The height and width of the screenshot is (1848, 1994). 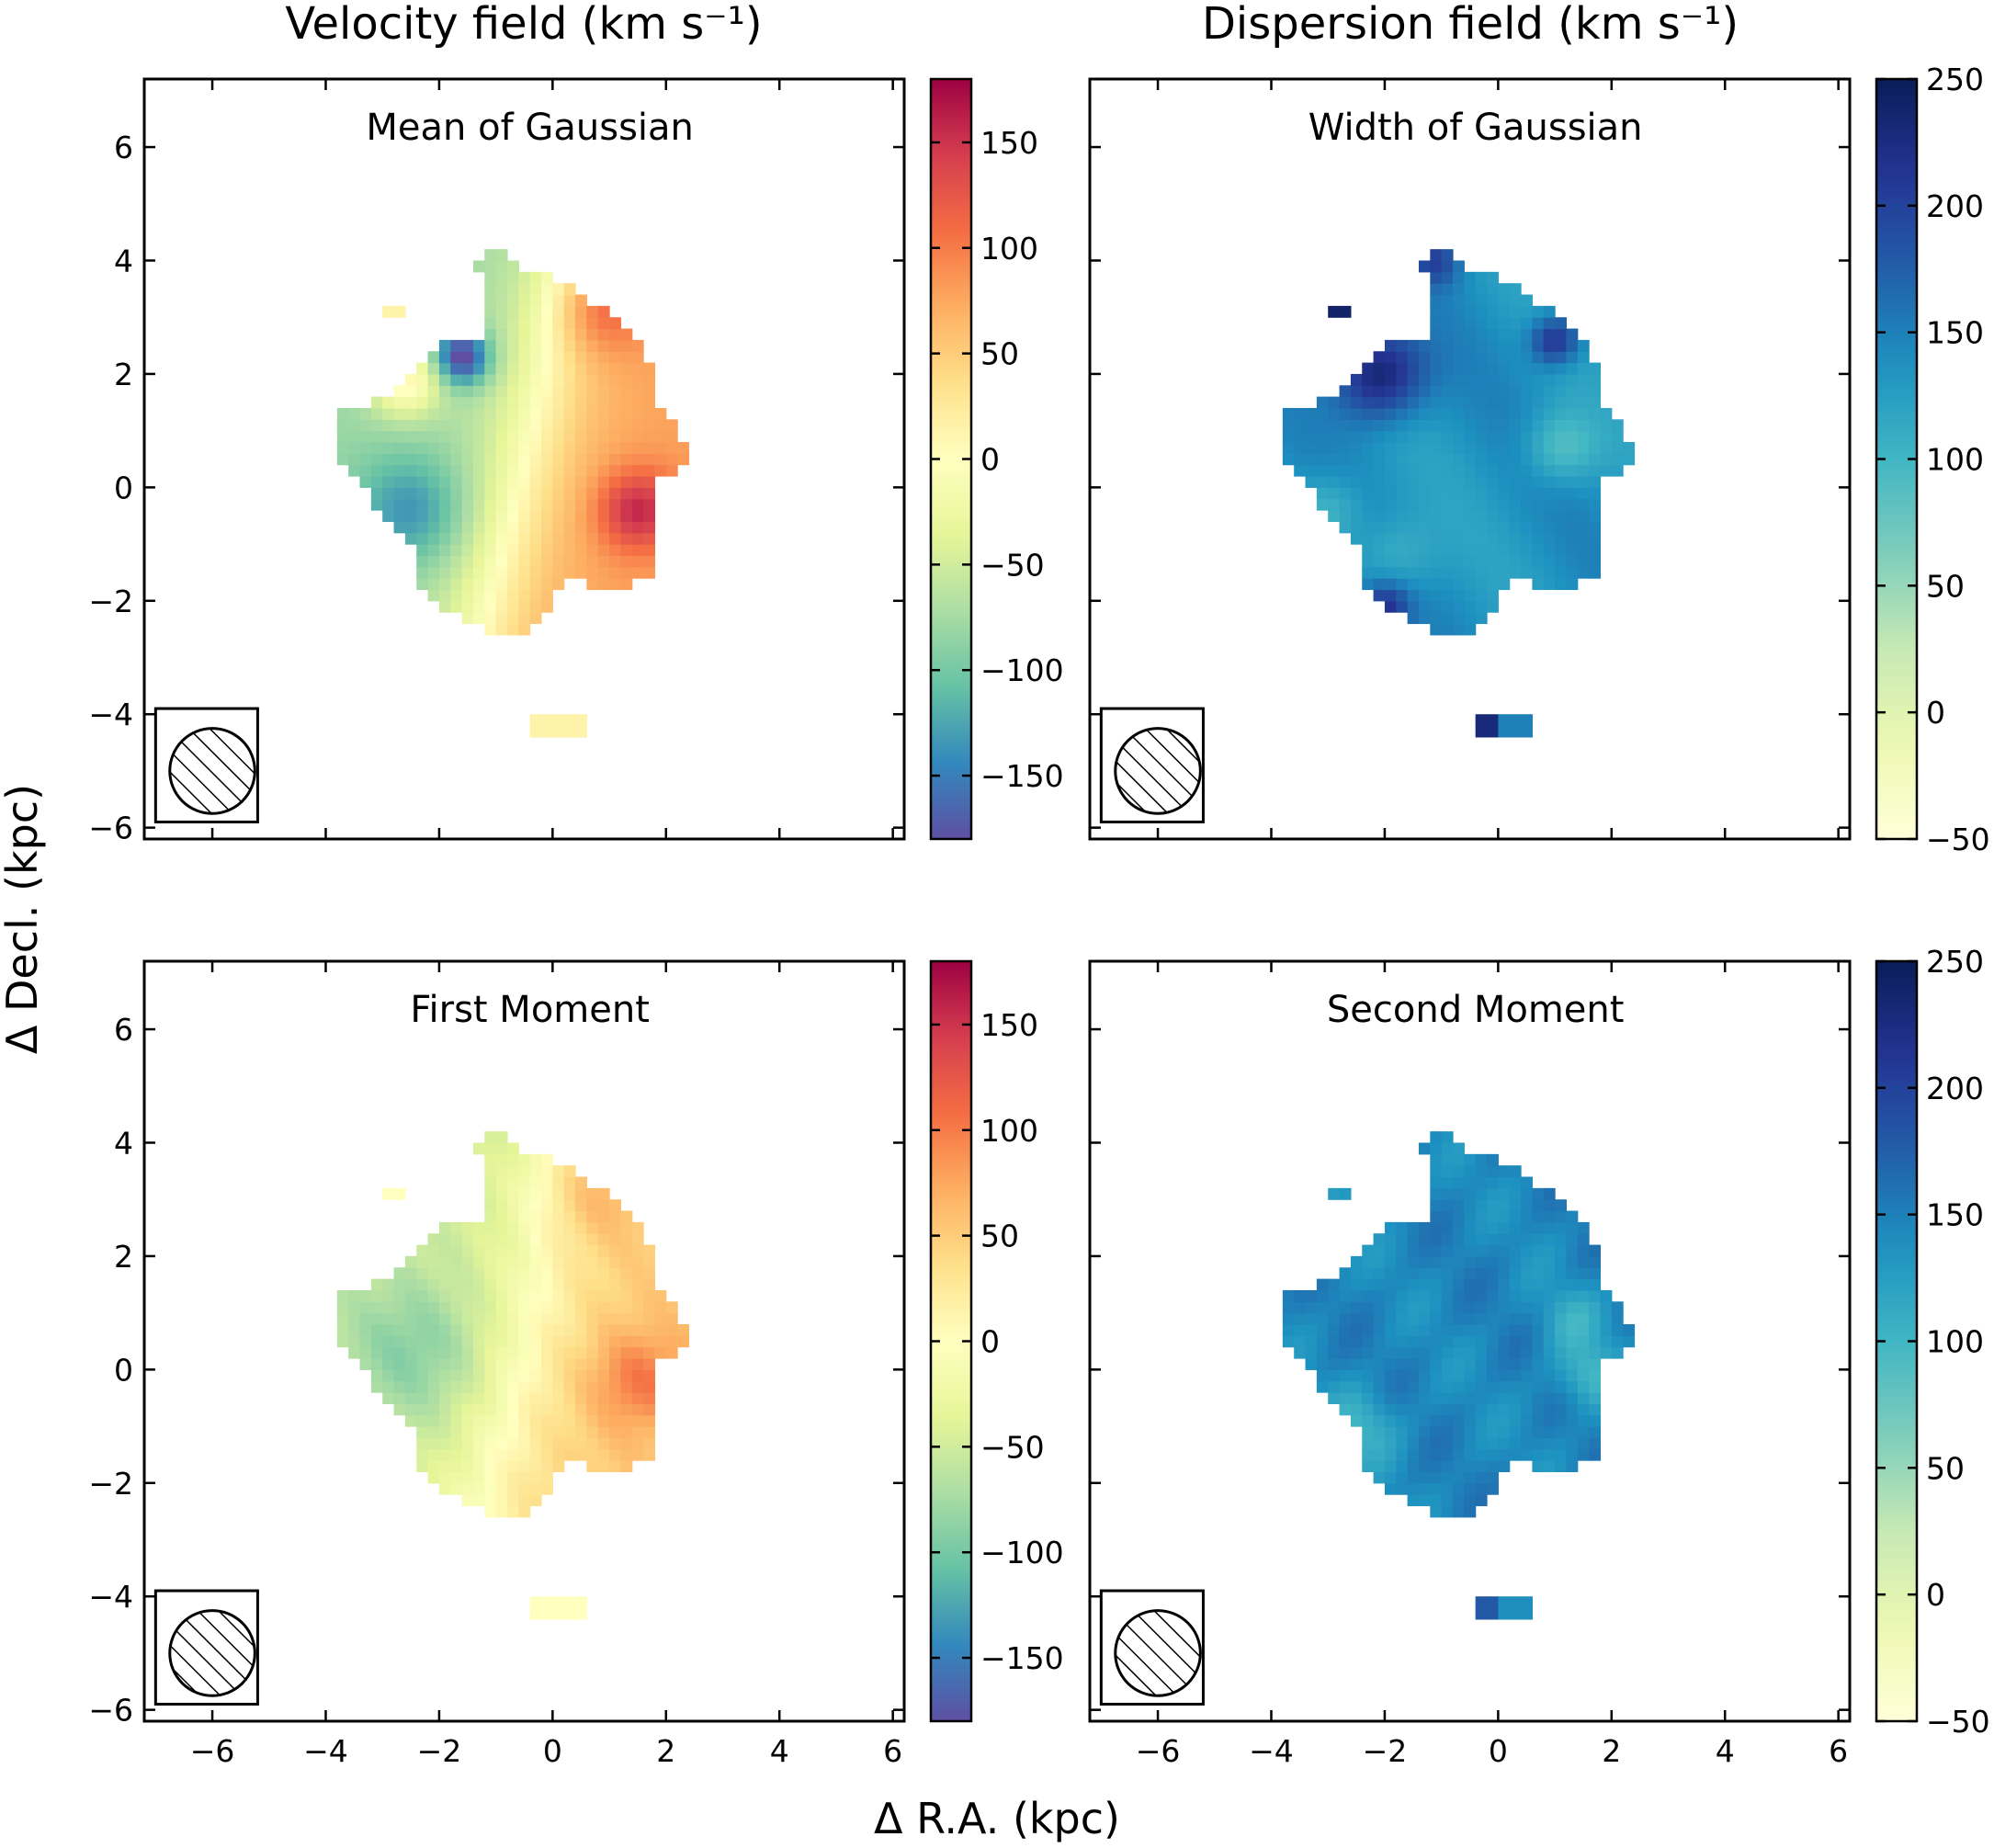 What do you see at coordinates (1476, 1010) in the screenshot?
I see `second-moment-label: Second Moment` at bounding box center [1476, 1010].